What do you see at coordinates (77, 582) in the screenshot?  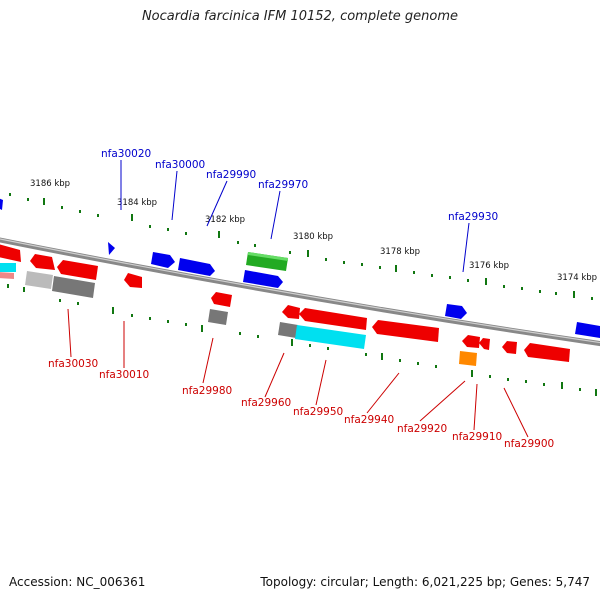 I see `accession-text: Accession: NC_006361` at bounding box center [77, 582].